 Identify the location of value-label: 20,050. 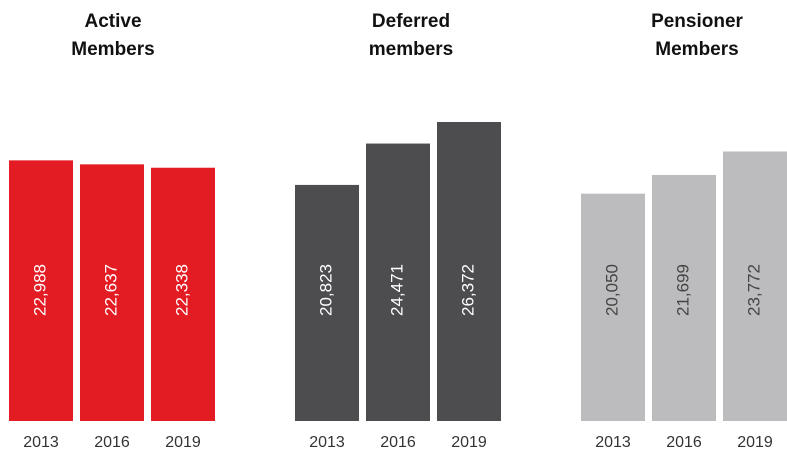
(611, 290).